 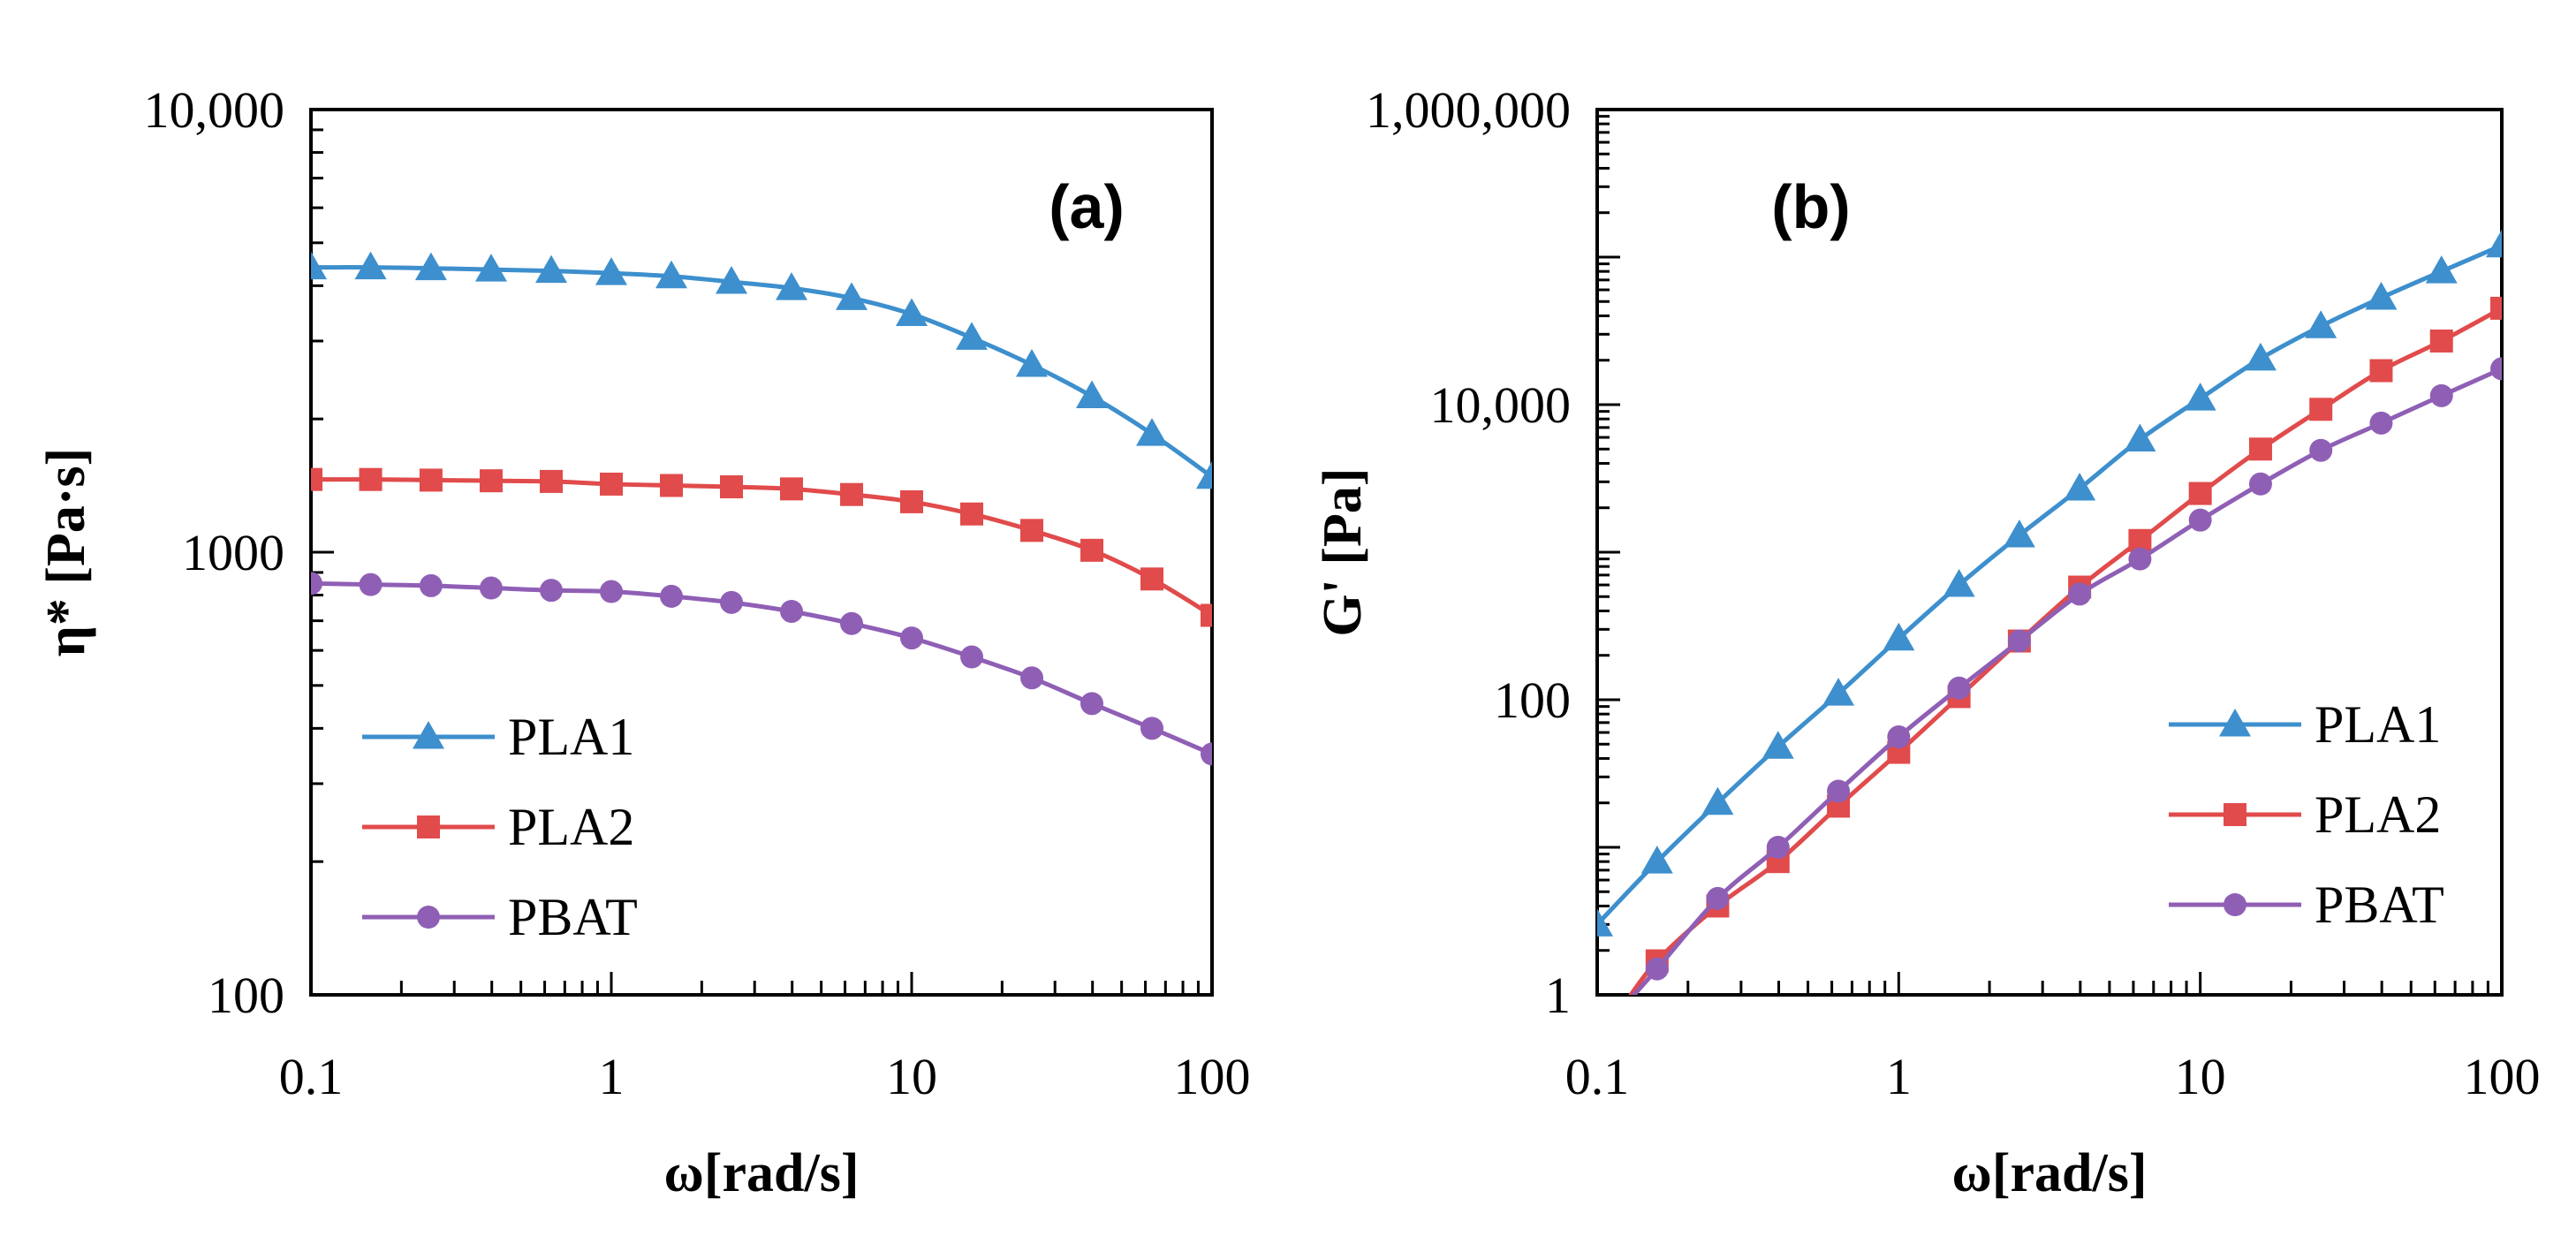 What do you see at coordinates (1343, 551) in the screenshot?
I see `y-axis-label: G' [Pa]` at bounding box center [1343, 551].